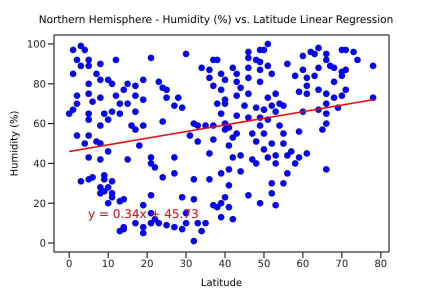 The image size is (432, 288). I want to click on x-tick-label: 70, so click(342, 264).